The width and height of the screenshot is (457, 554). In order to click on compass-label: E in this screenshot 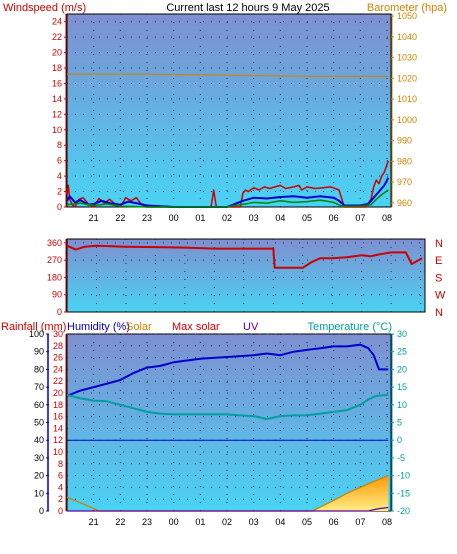, I will do `click(438, 261)`.